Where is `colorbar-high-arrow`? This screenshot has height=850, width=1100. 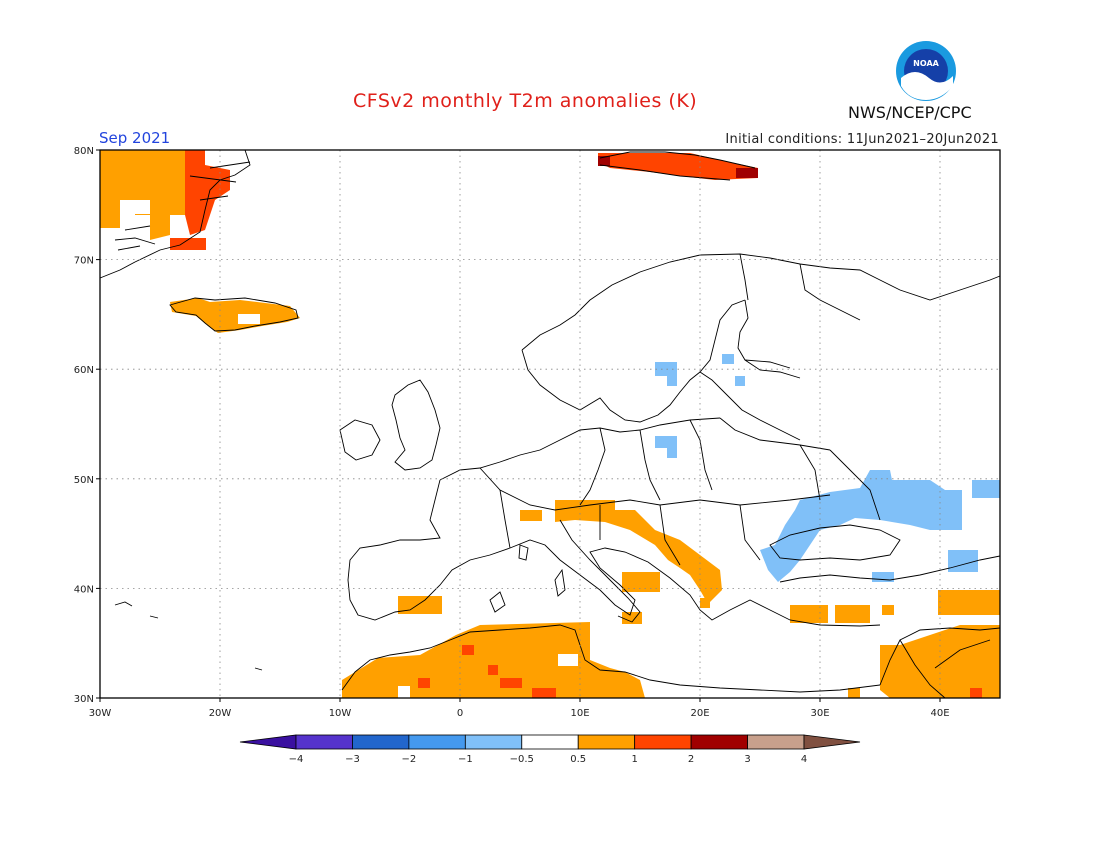
colorbar-high-arrow is located at coordinates (832, 742).